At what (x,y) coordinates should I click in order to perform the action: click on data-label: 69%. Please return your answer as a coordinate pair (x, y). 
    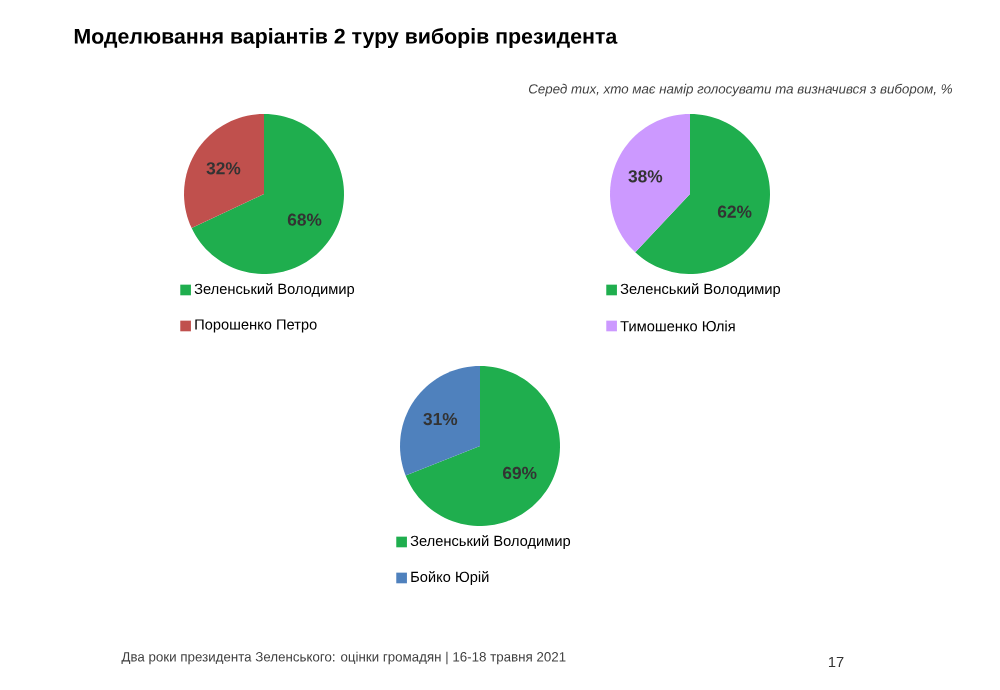
    Looking at the image, I should click on (519, 473).